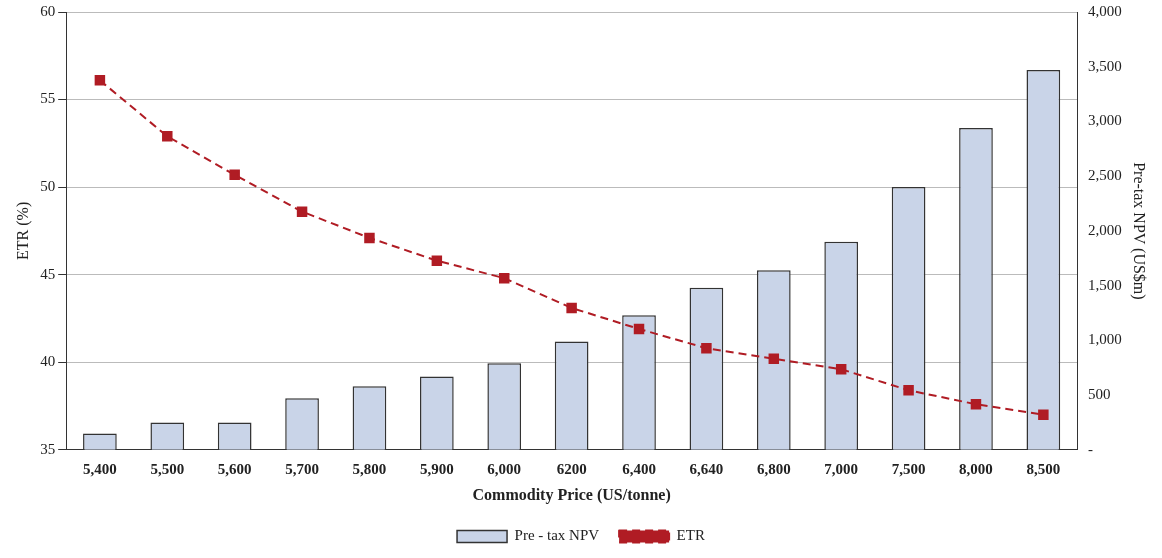  I want to click on x-tick-label: 5,900, so click(436, 468).